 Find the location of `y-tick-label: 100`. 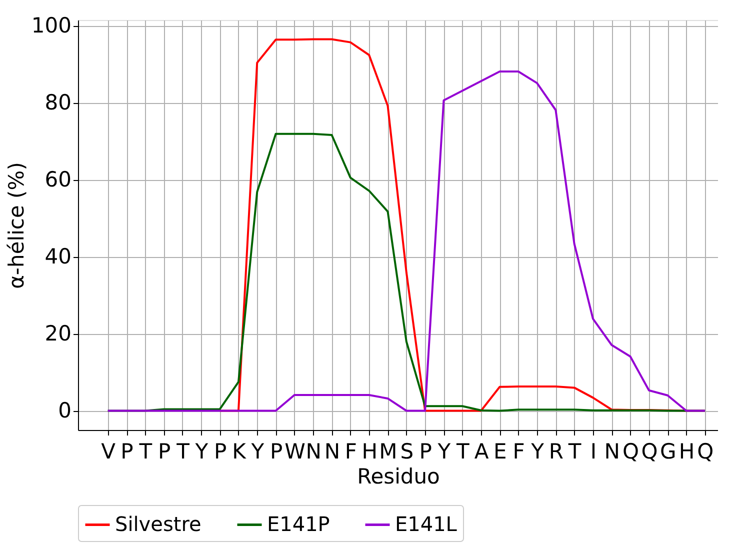

y-tick-label: 100 is located at coordinates (51, 26).